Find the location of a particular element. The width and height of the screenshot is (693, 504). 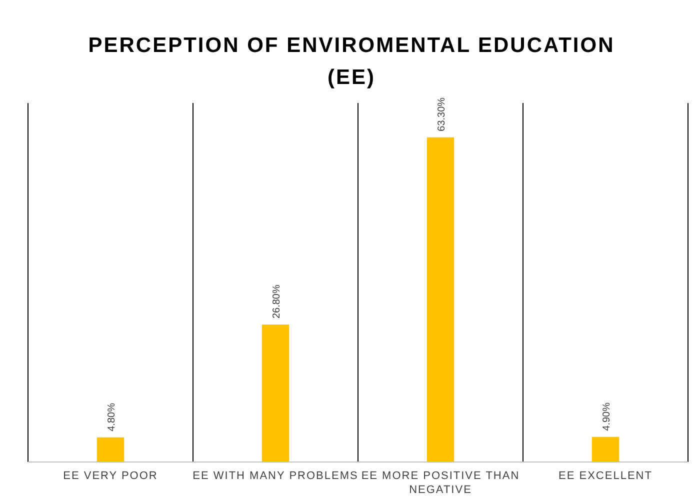

data-label: 4.90% is located at coordinates (607, 416).